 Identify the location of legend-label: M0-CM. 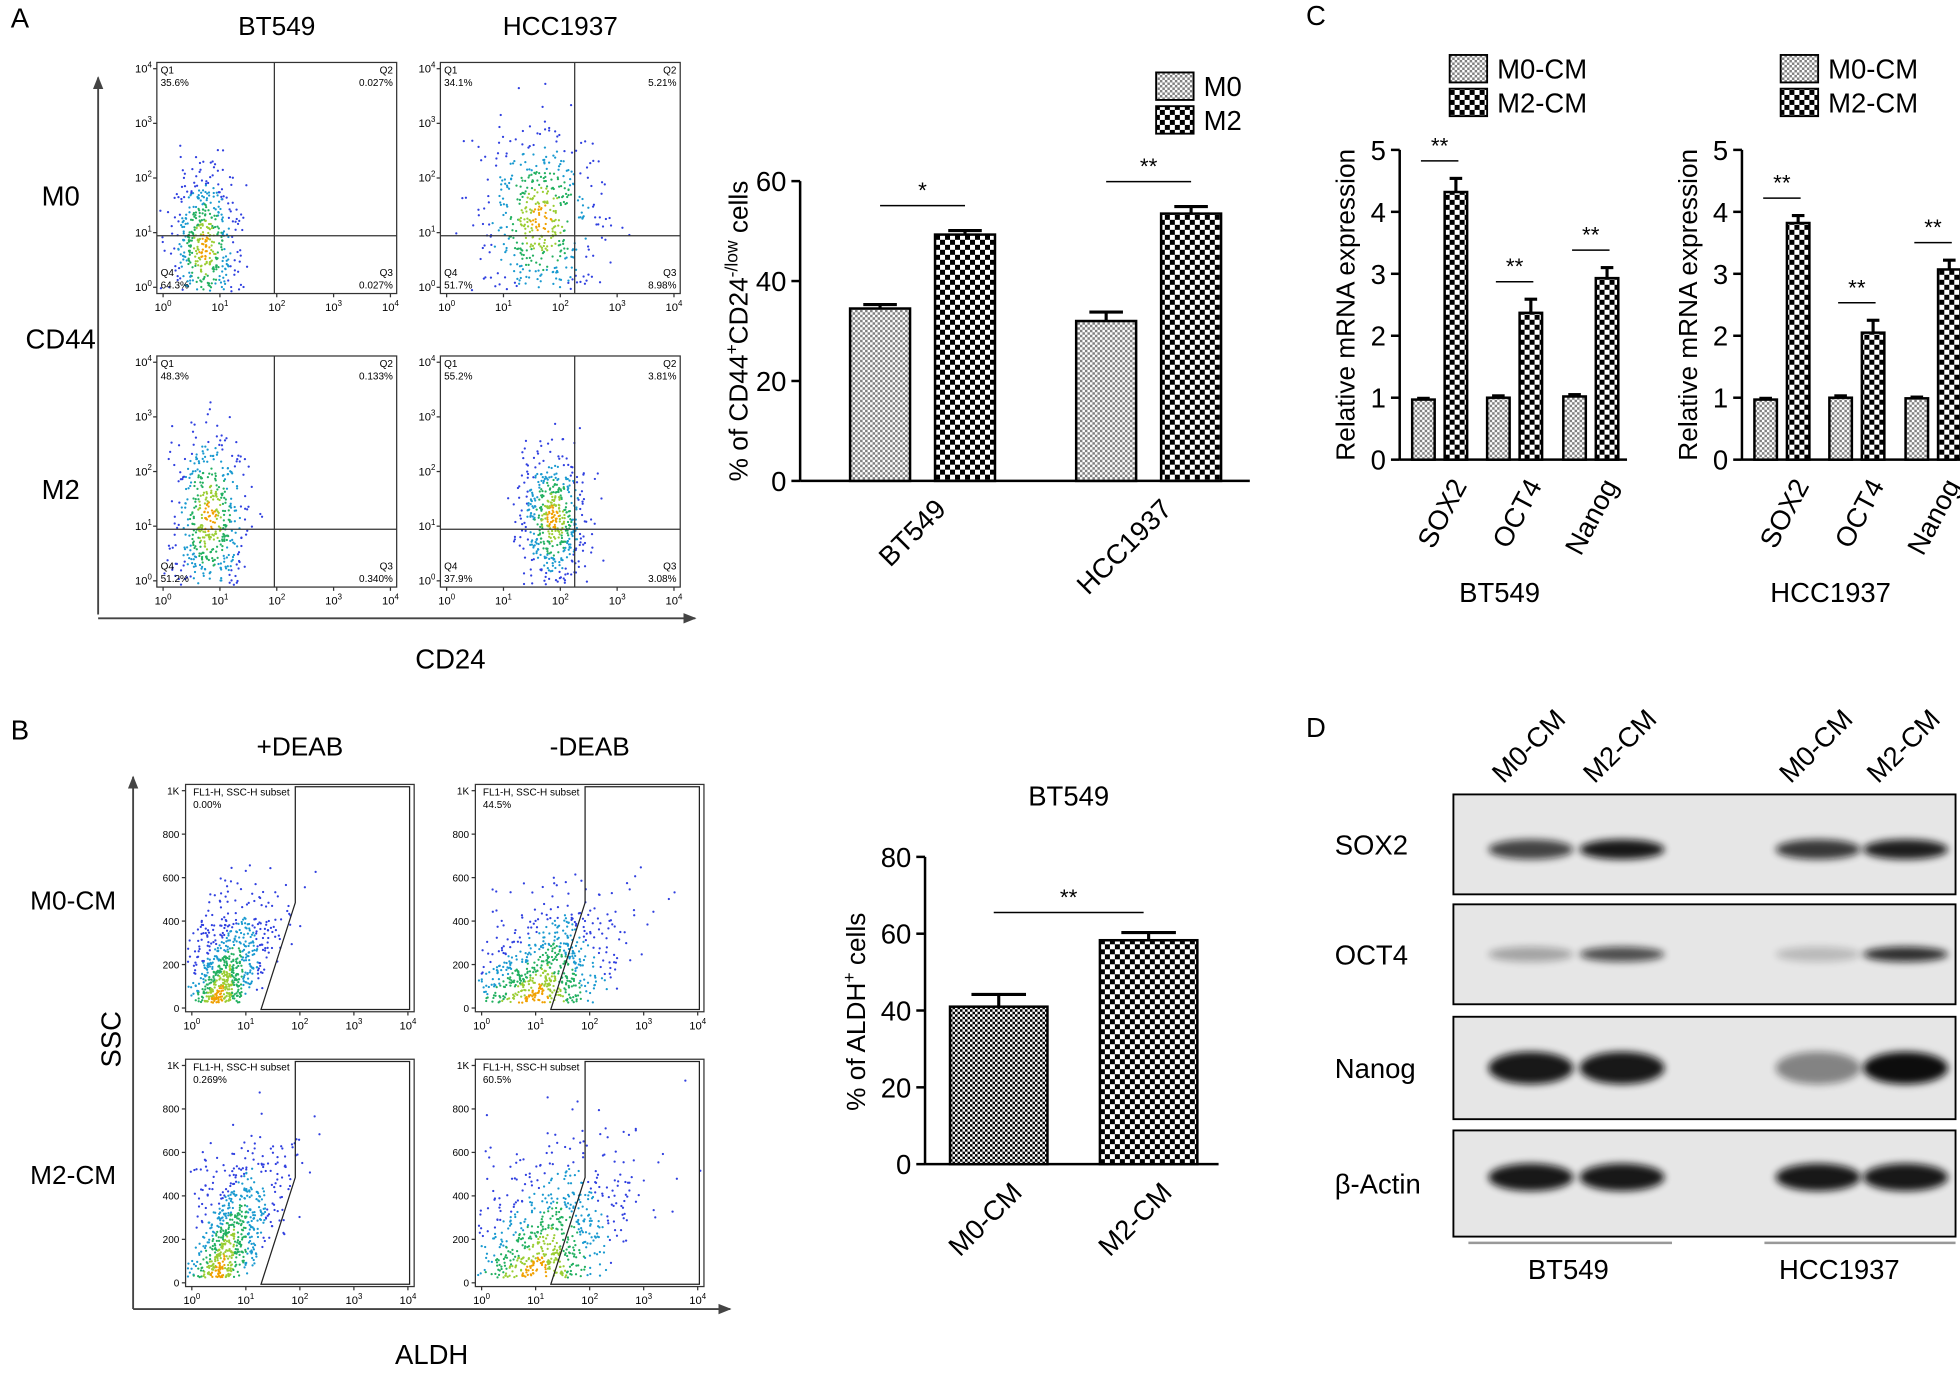
(1542, 69).